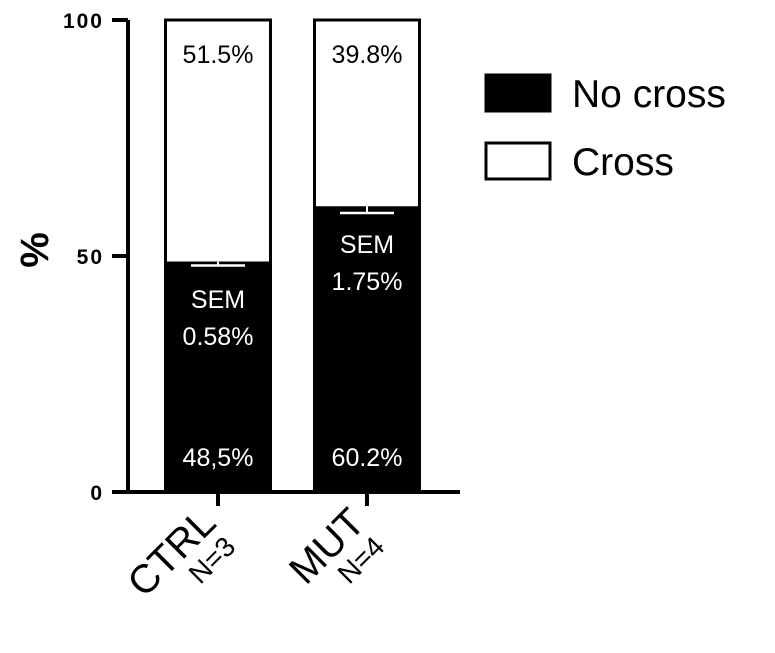  What do you see at coordinates (649, 94) in the screenshot?
I see `legend-label: No cross` at bounding box center [649, 94].